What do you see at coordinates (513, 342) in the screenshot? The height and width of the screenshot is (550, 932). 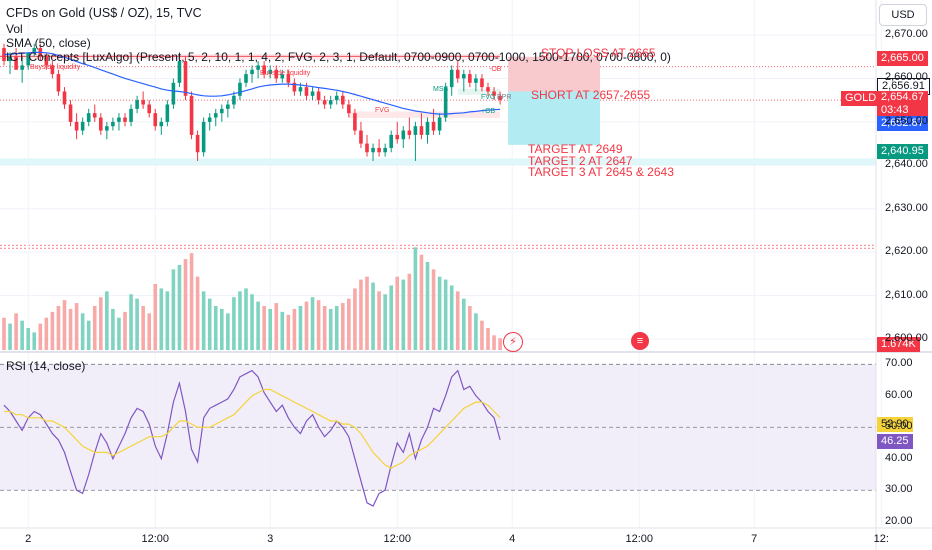 I see `lightning-icon: ⚡` at bounding box center [513, 342].